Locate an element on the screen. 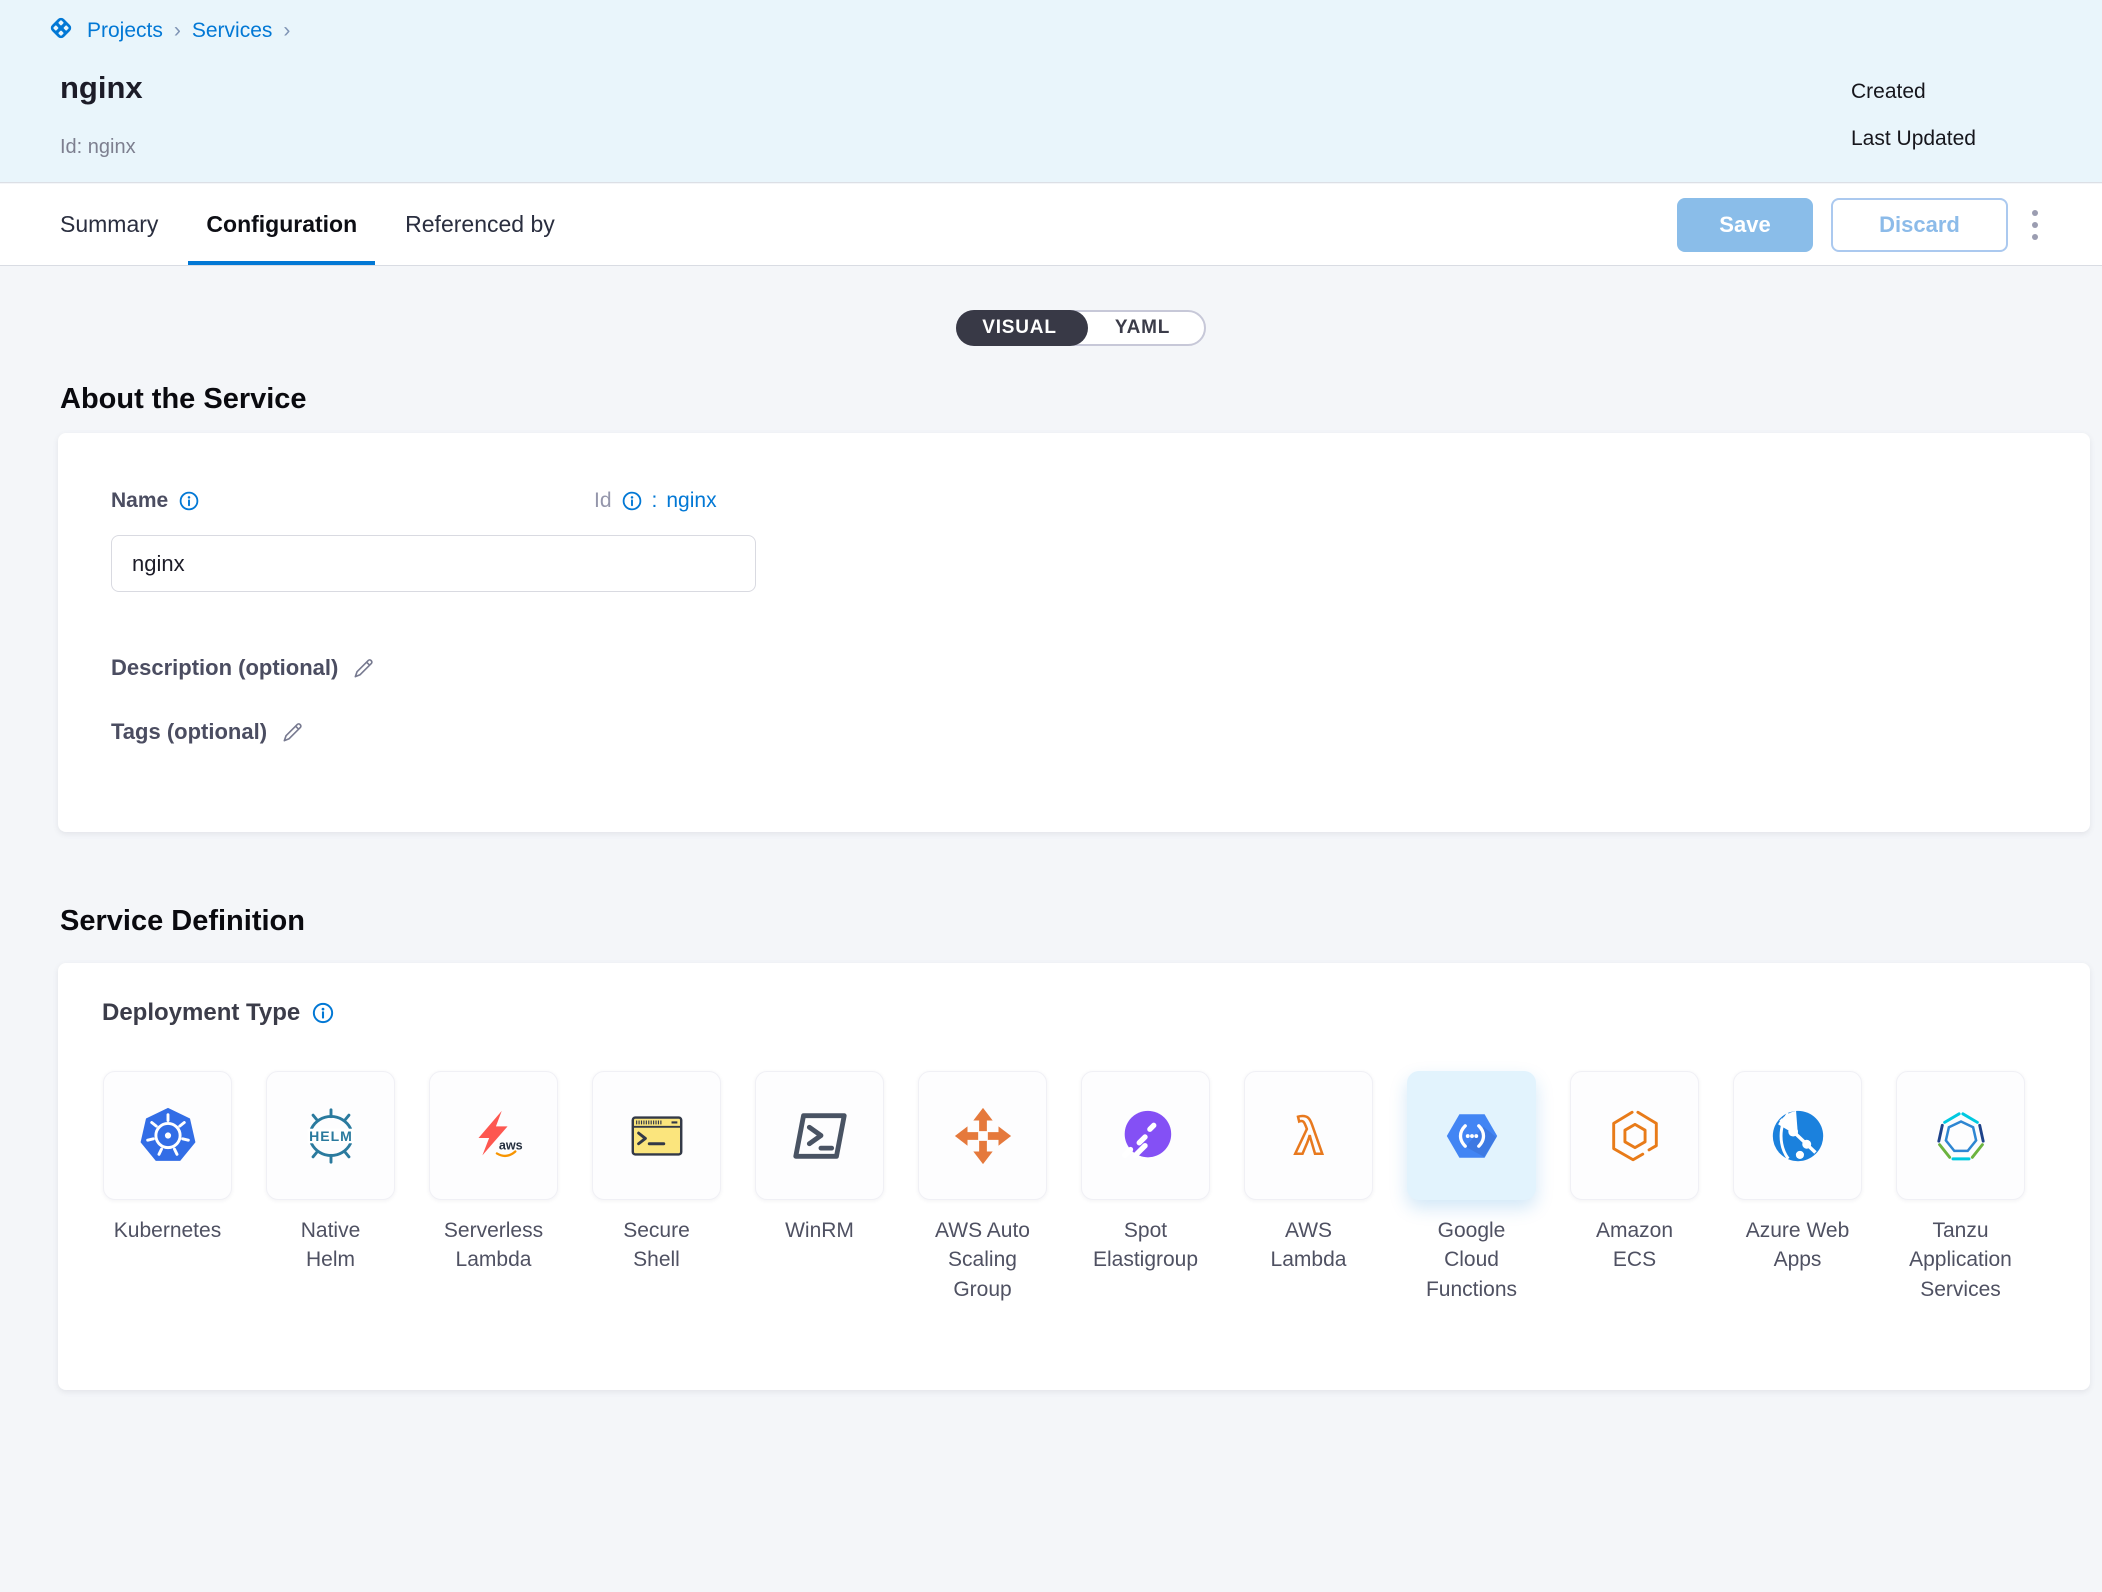 This screenshot has height=1592, width=2102. id-value-link: nginx is located at coordinates (691, 500).